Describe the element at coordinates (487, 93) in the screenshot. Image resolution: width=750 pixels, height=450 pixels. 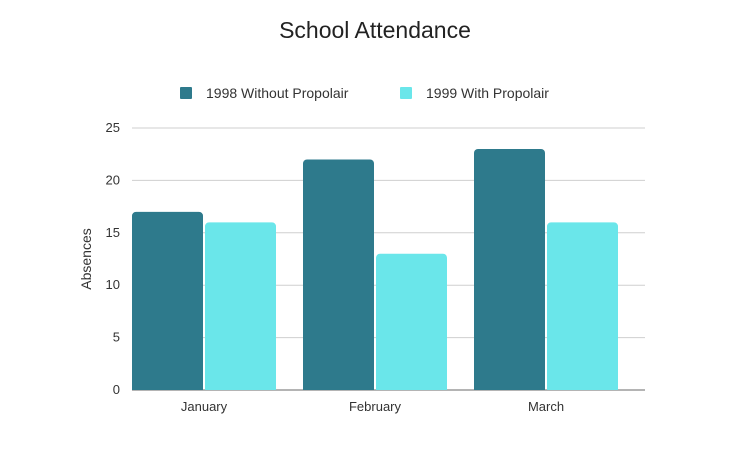
I see `legend-label-1999: 1999 With Propolair` at that location.